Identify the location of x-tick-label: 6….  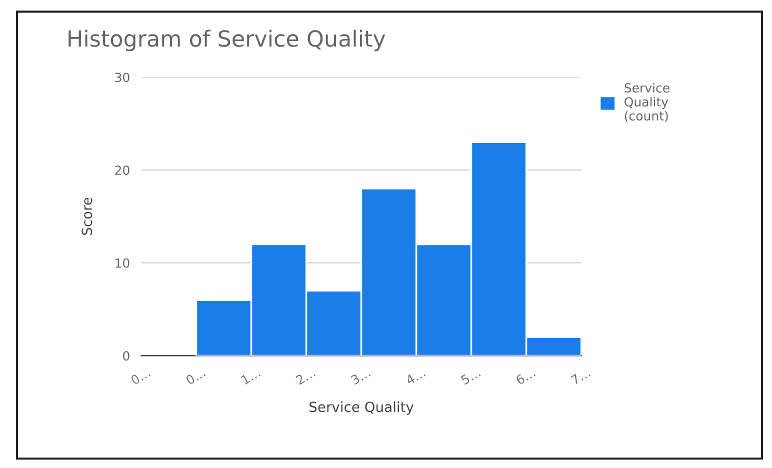
(525, 376).